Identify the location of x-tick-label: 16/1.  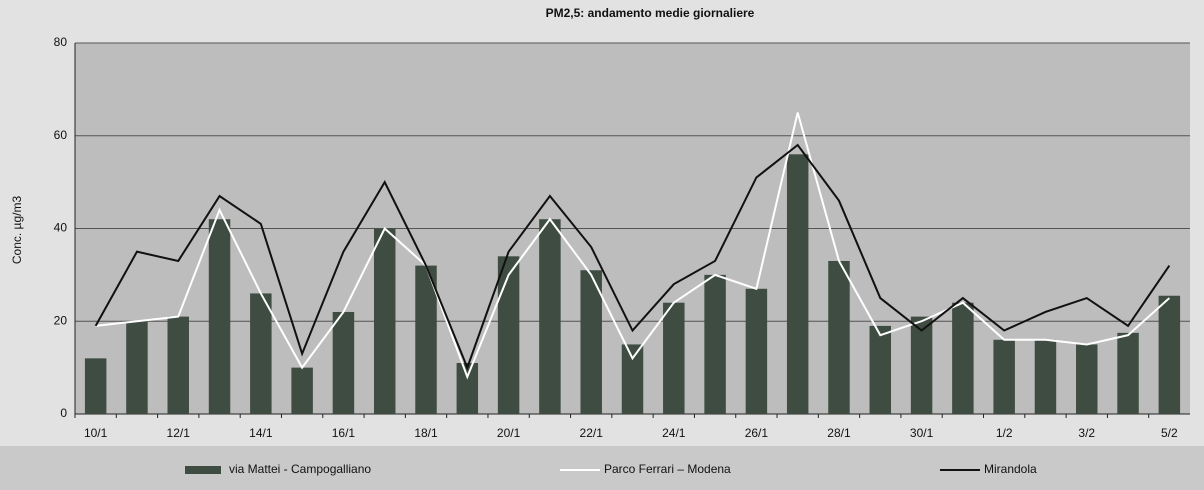
(344, 433).